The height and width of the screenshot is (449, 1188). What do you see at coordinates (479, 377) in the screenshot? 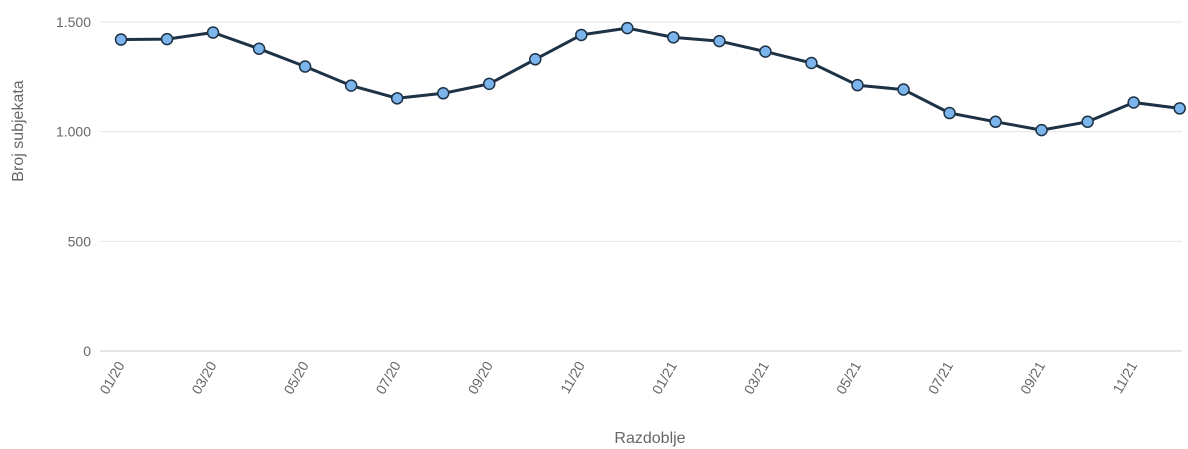
I see `x-tick-label: 09/20` at bounding box center [479, 377].